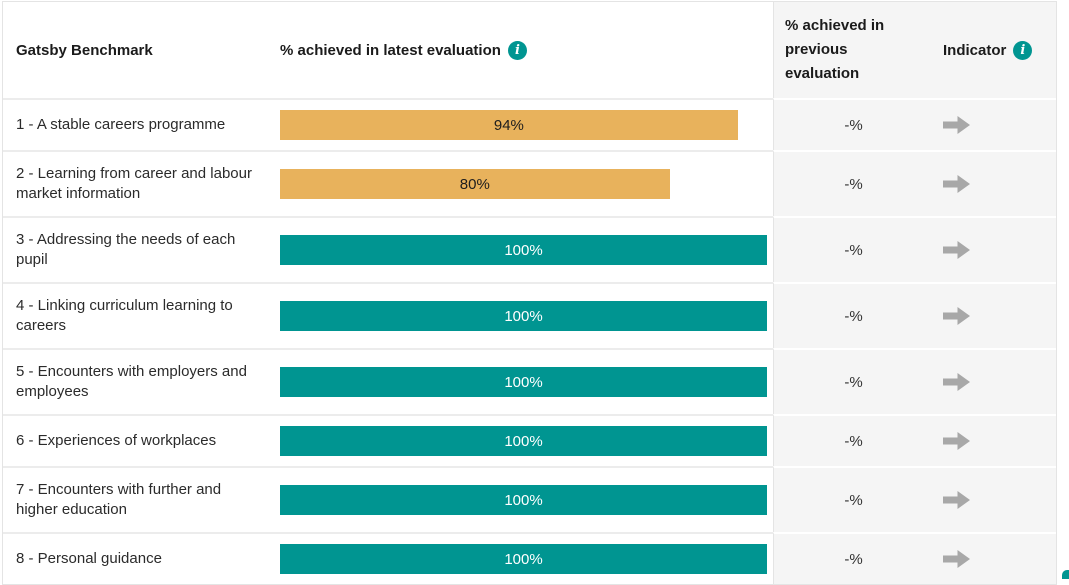 Image resolution: width=1069 pixels, height=585 pixels. I want to click on corner-accent, so click(1065, 574).